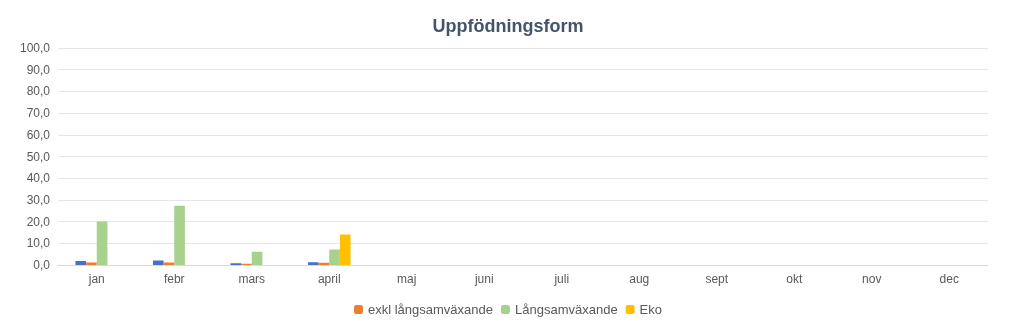 The width and height of the screenshot is (1024, 333). What do you see at coordinates (38, 69) in the screenshot?
I see `y-tick-label: 90,0` at bounding box center [38, 69].